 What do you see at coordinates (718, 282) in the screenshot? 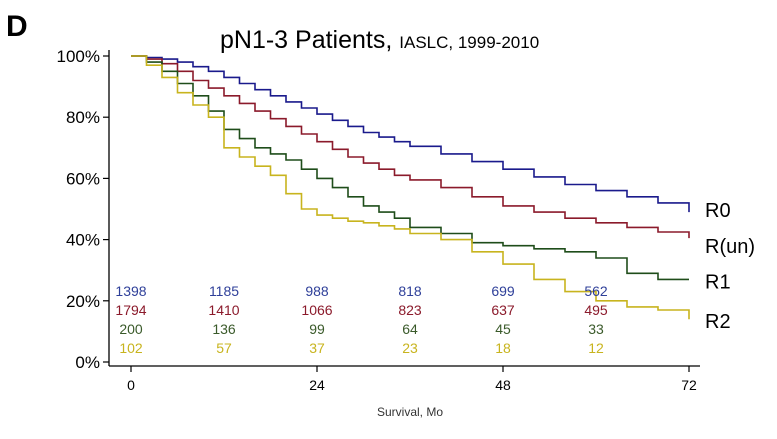
I see `series-label-2: R1` at bounding box center [718, 282].